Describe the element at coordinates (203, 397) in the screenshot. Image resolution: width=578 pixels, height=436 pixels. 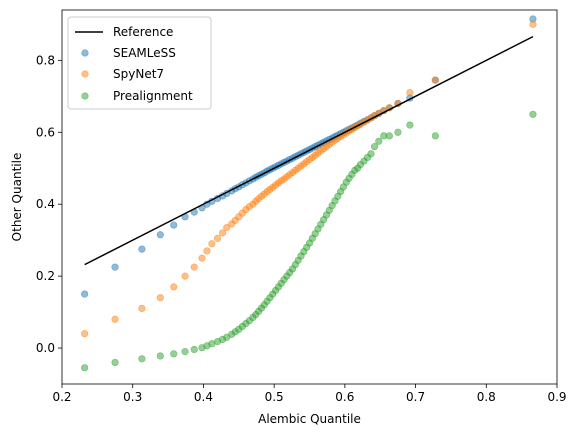
I see `x-tick-label: 0.4` at that location.